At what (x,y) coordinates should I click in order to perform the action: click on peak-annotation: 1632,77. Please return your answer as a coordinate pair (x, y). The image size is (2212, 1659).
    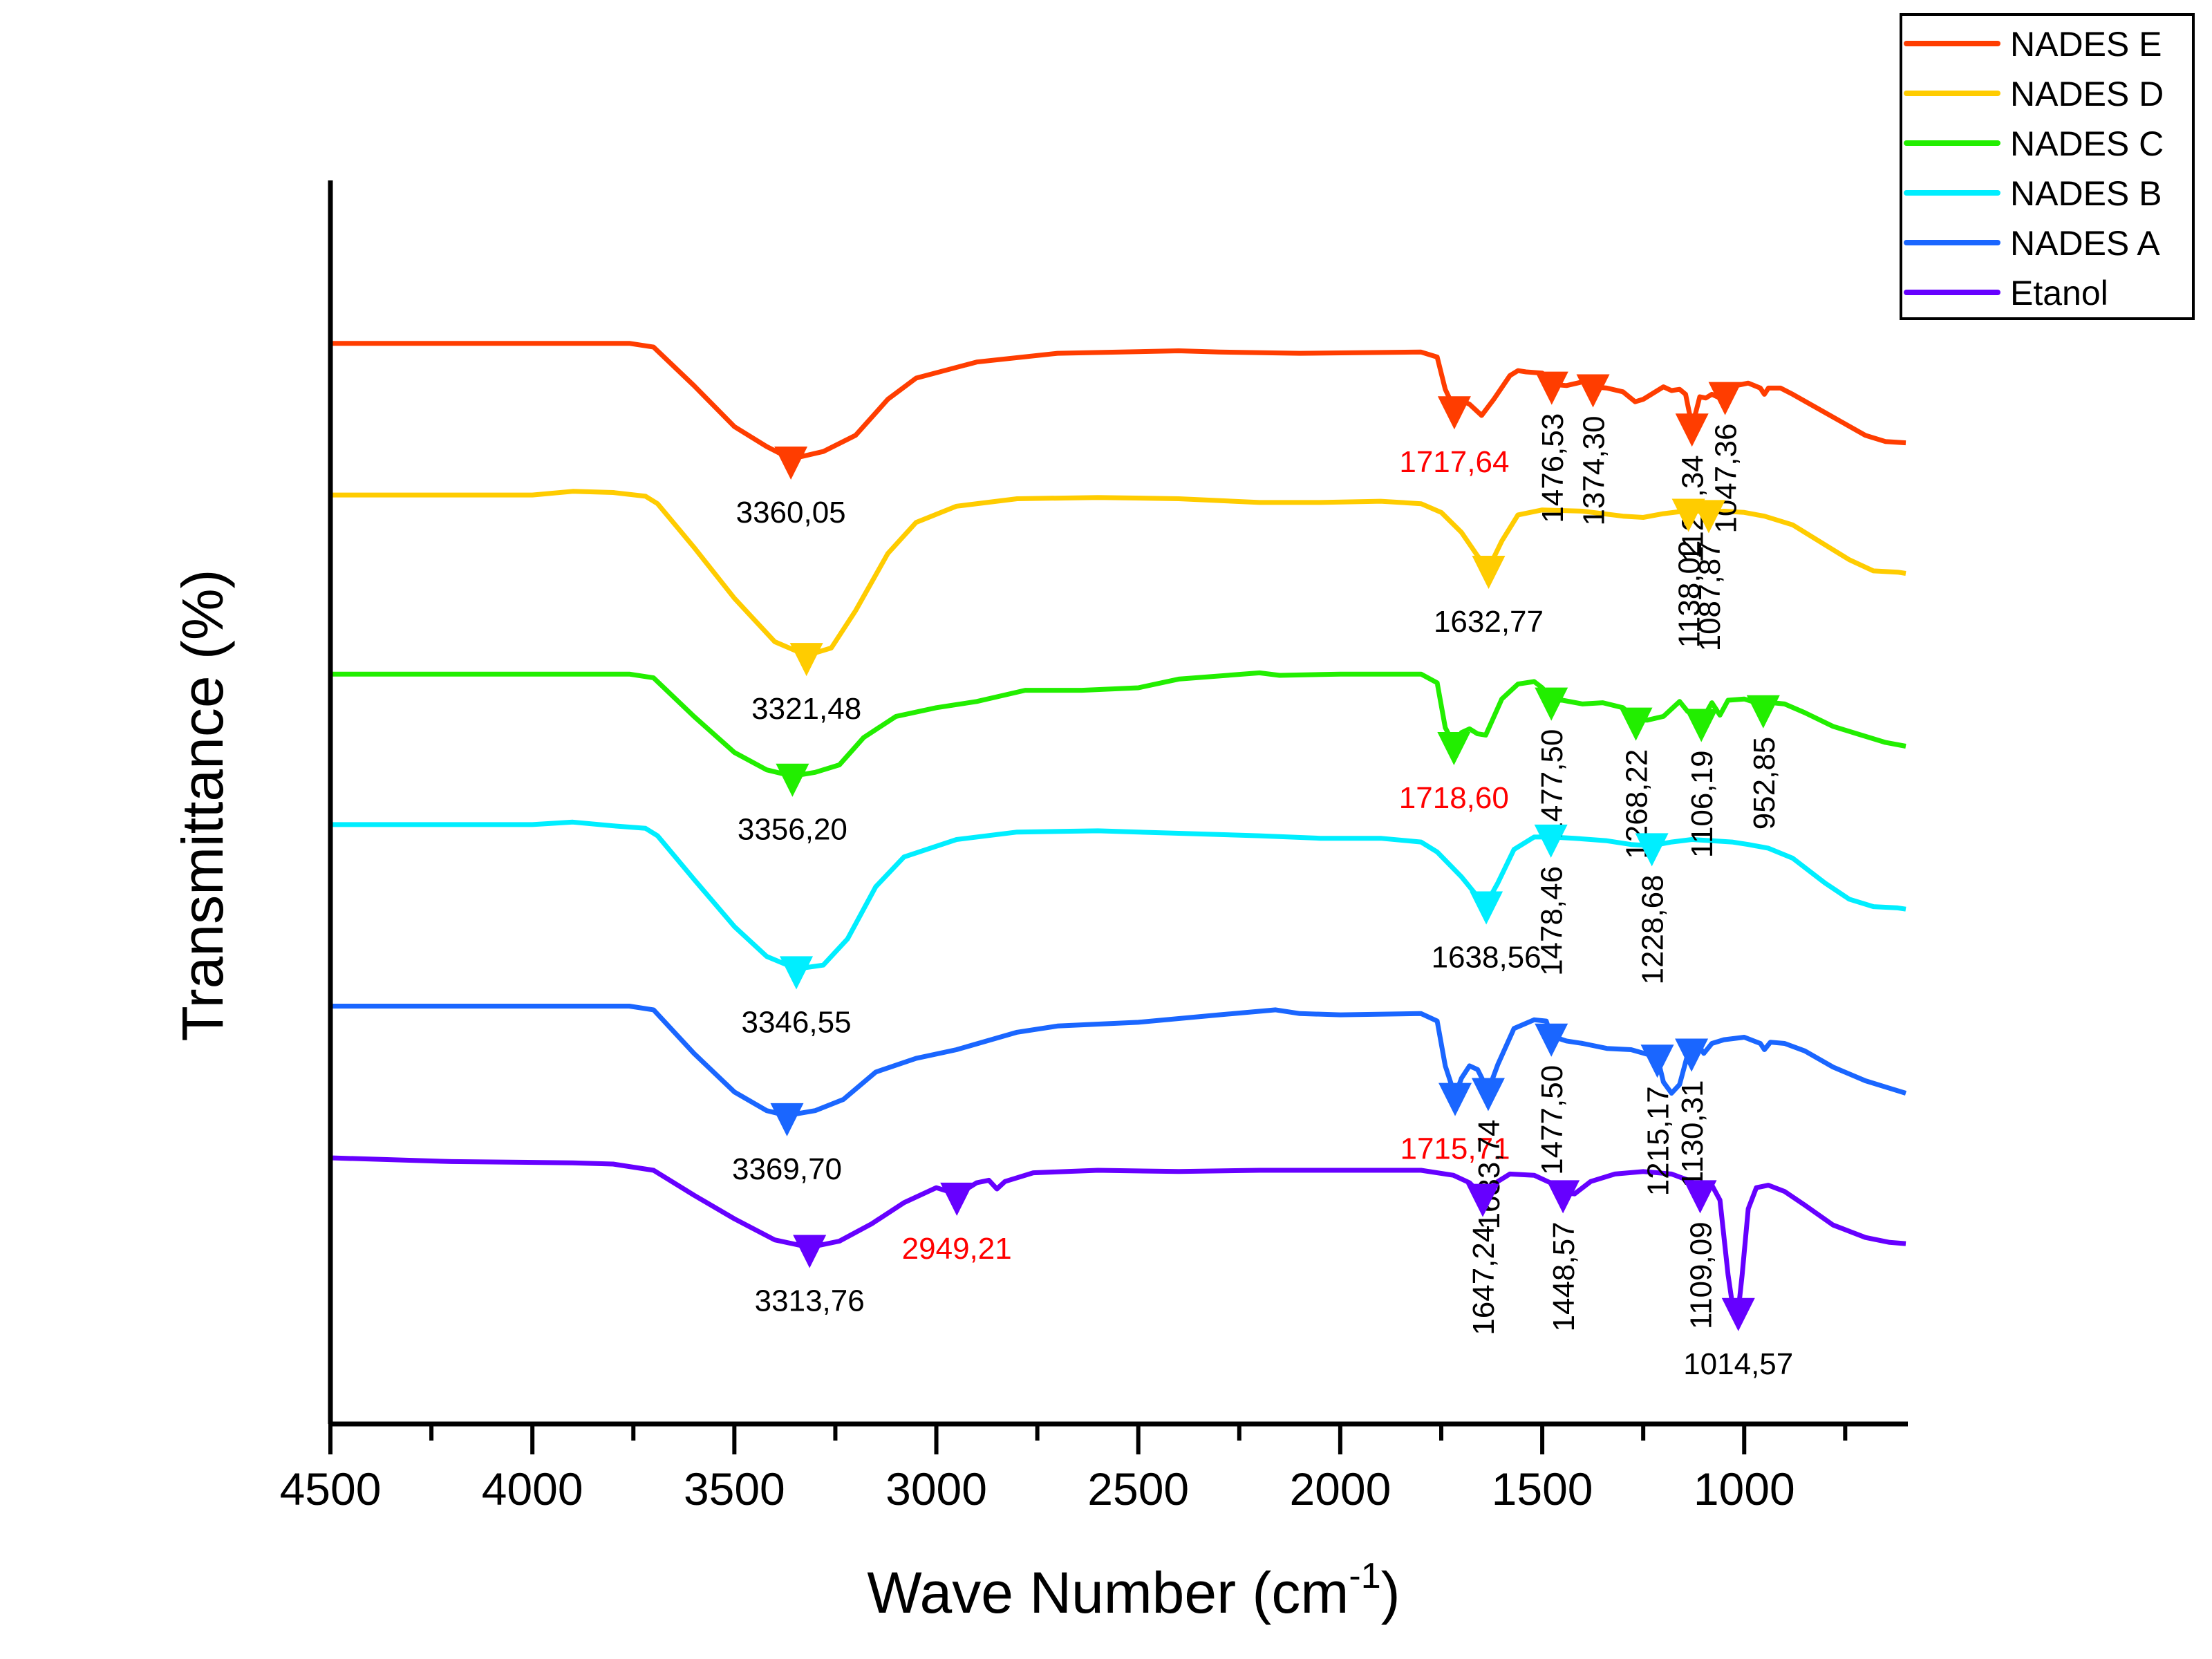
    Looking at the image, I should click on (1489, 597).